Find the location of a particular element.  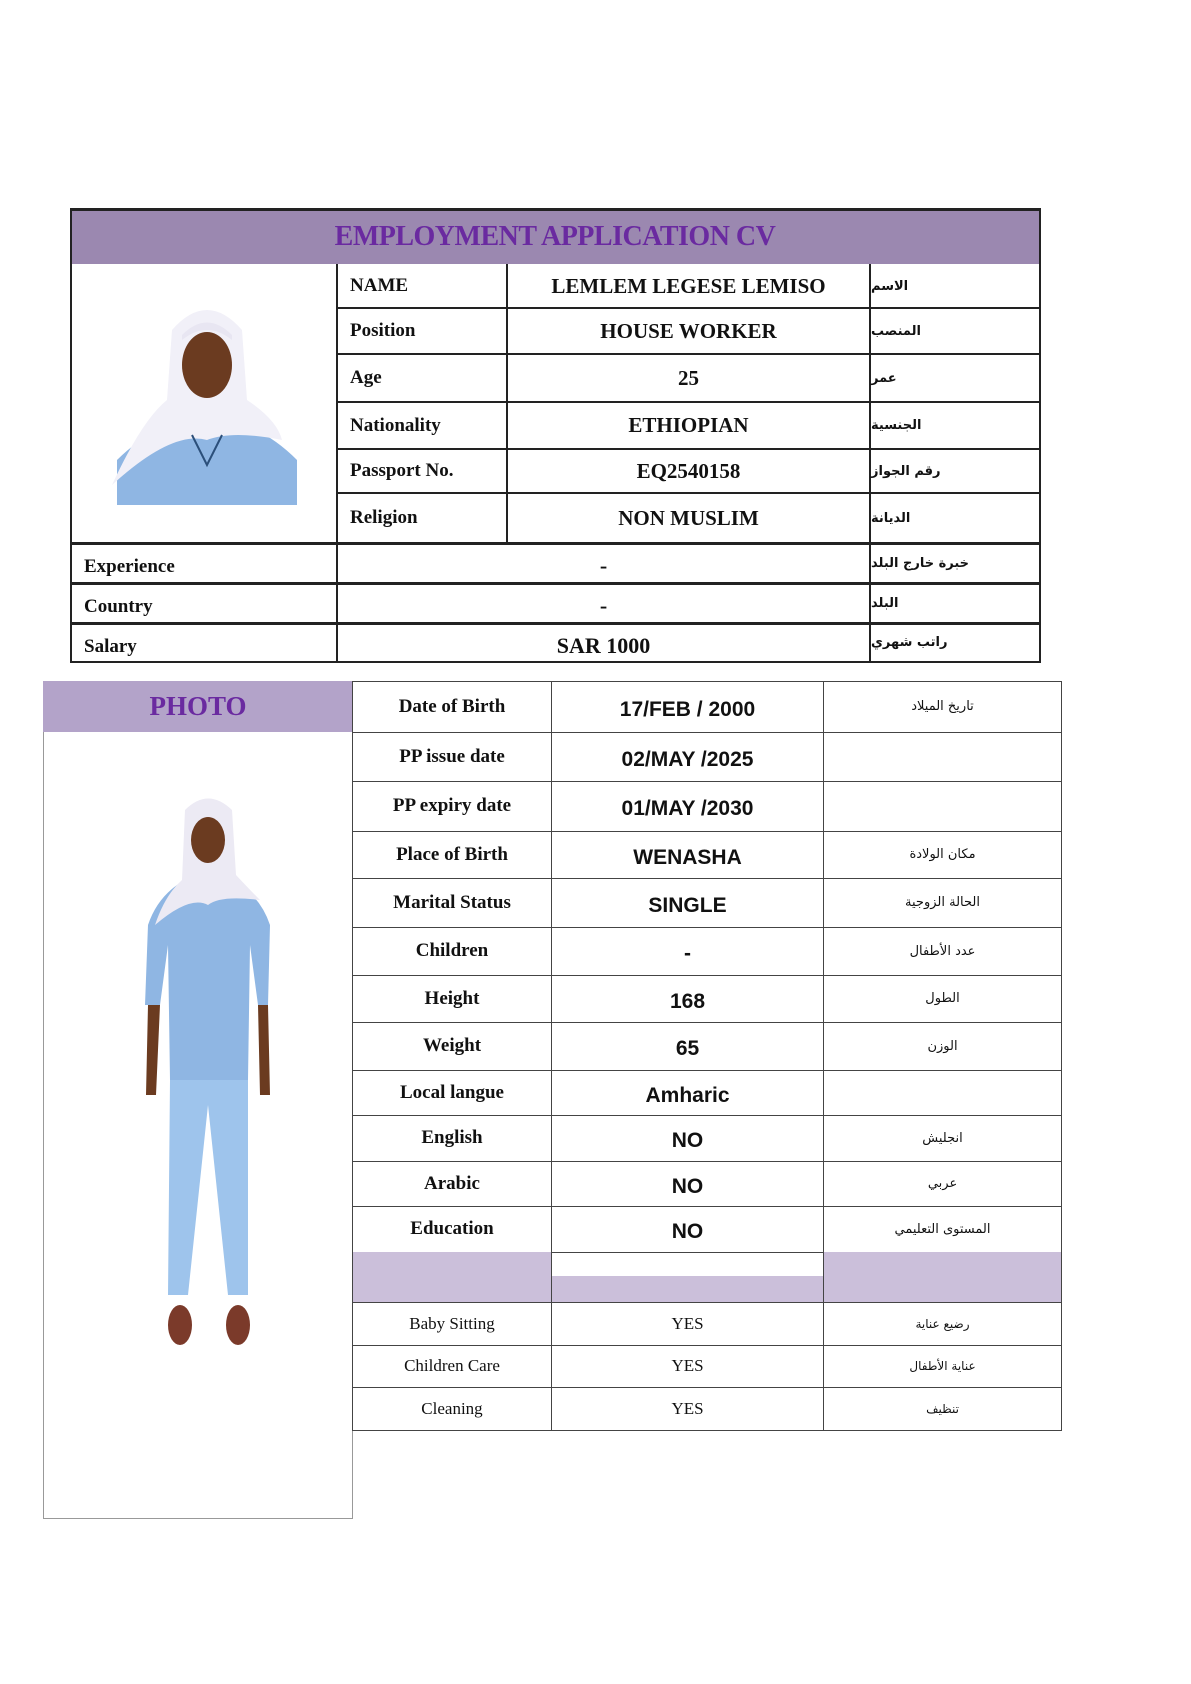

detail-arabic: الحالة الزوجية is located at coordinates (942, 902).